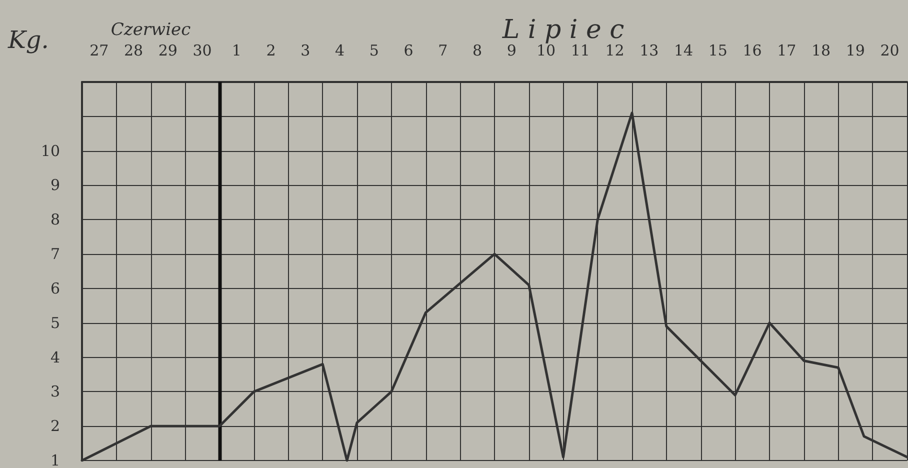 The image size is (908, 468). I want to click on x-tick-label: 17, so click(786, 51).